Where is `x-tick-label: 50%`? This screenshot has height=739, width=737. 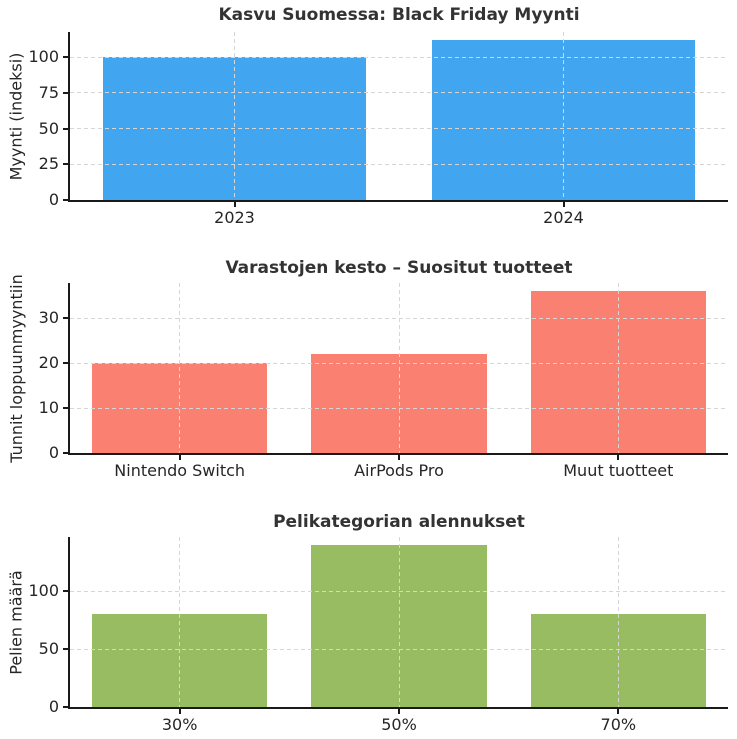 x-tick-label: 50% is located at coordinates (399, 724).